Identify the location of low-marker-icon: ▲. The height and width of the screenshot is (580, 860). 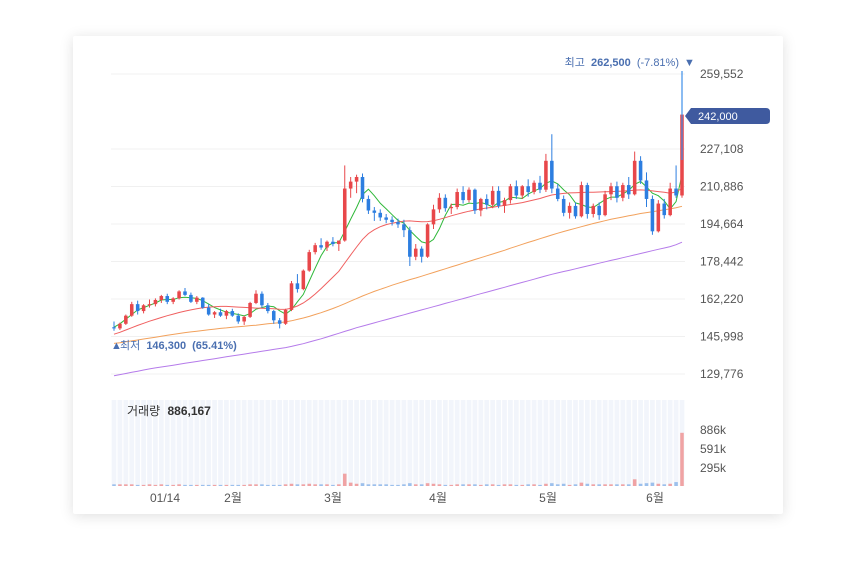
(116, 346).